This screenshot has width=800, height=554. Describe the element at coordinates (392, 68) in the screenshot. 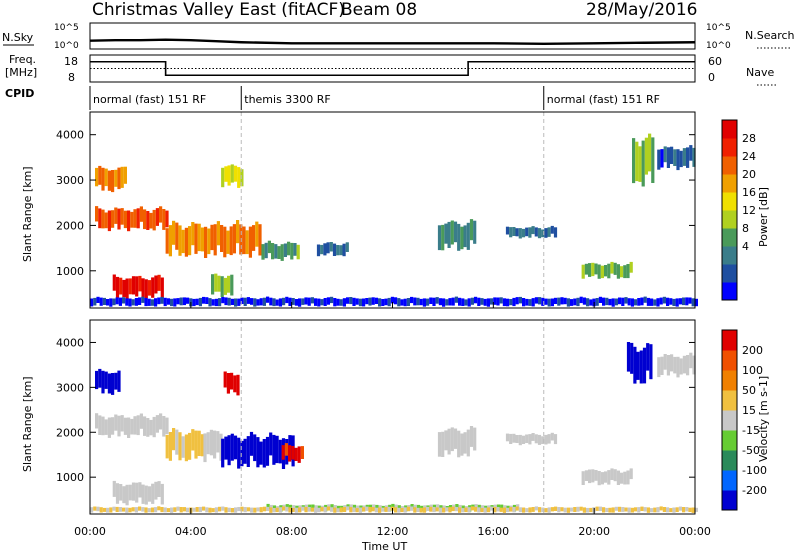

I see `frequency-trace` at that location.